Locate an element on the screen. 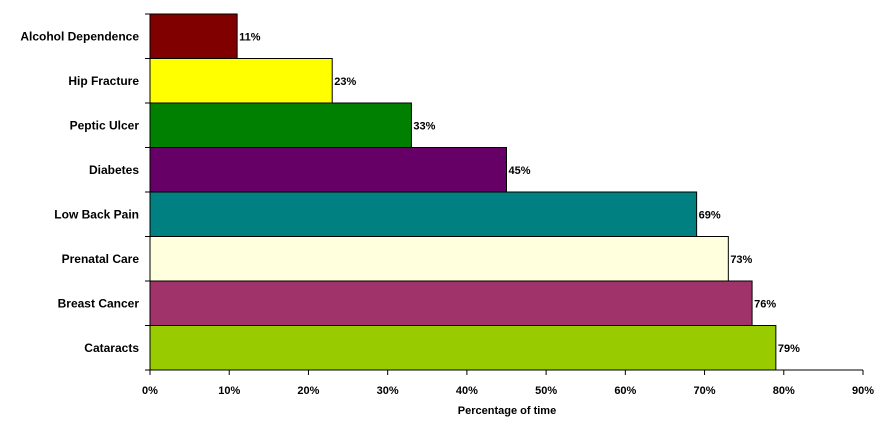  category-label: Alcohol Dependence is located at coordinates (79, 36).